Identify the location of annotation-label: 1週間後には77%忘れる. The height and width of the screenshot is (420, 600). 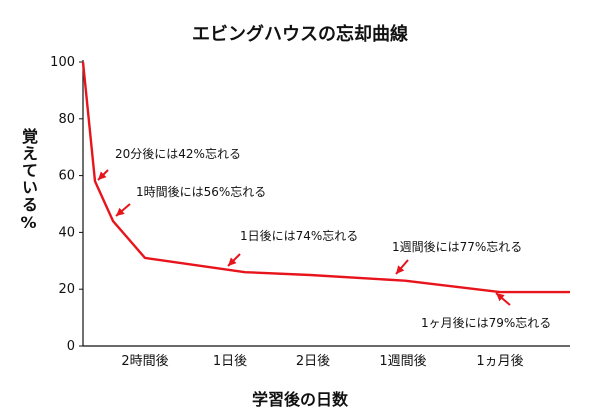
(457, 246).